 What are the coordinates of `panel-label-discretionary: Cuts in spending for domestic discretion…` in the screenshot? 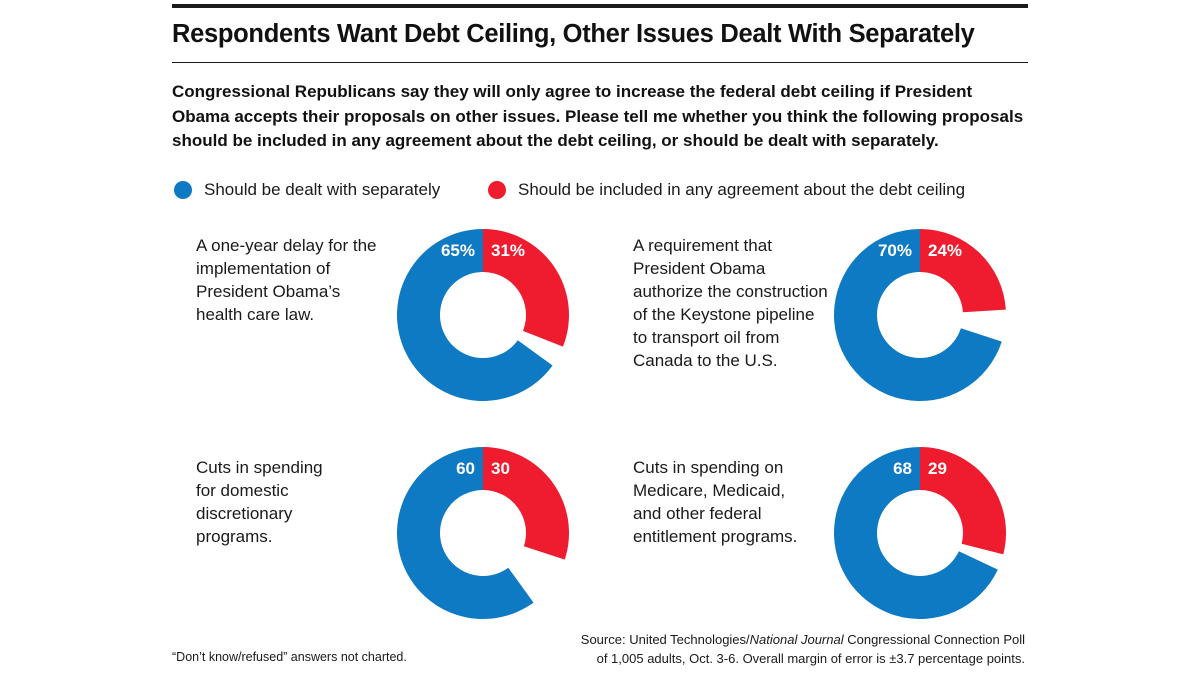 It's located at (259, 502).